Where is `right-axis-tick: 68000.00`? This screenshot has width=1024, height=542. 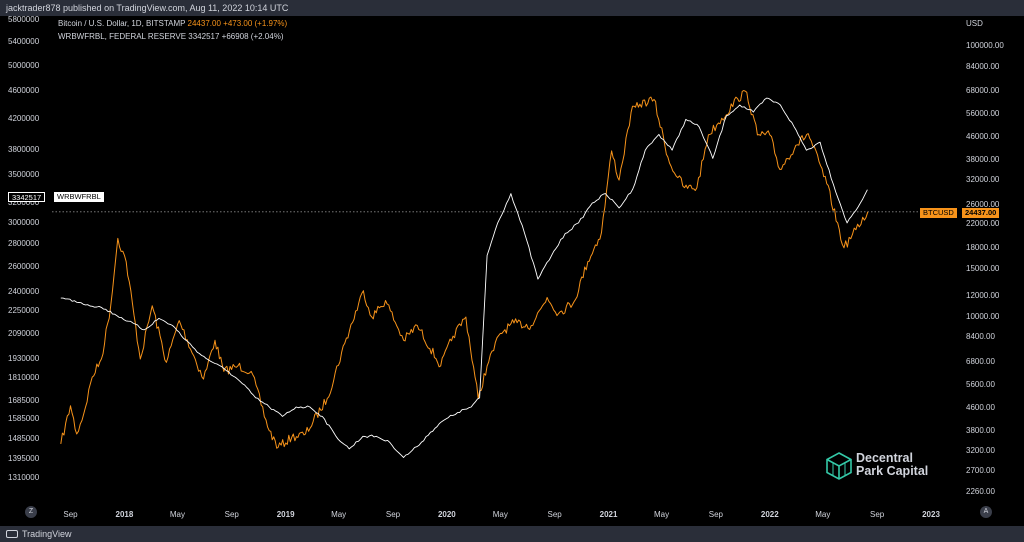 right-axis-tick: 68000.00 is located at coordinates (983, 91).